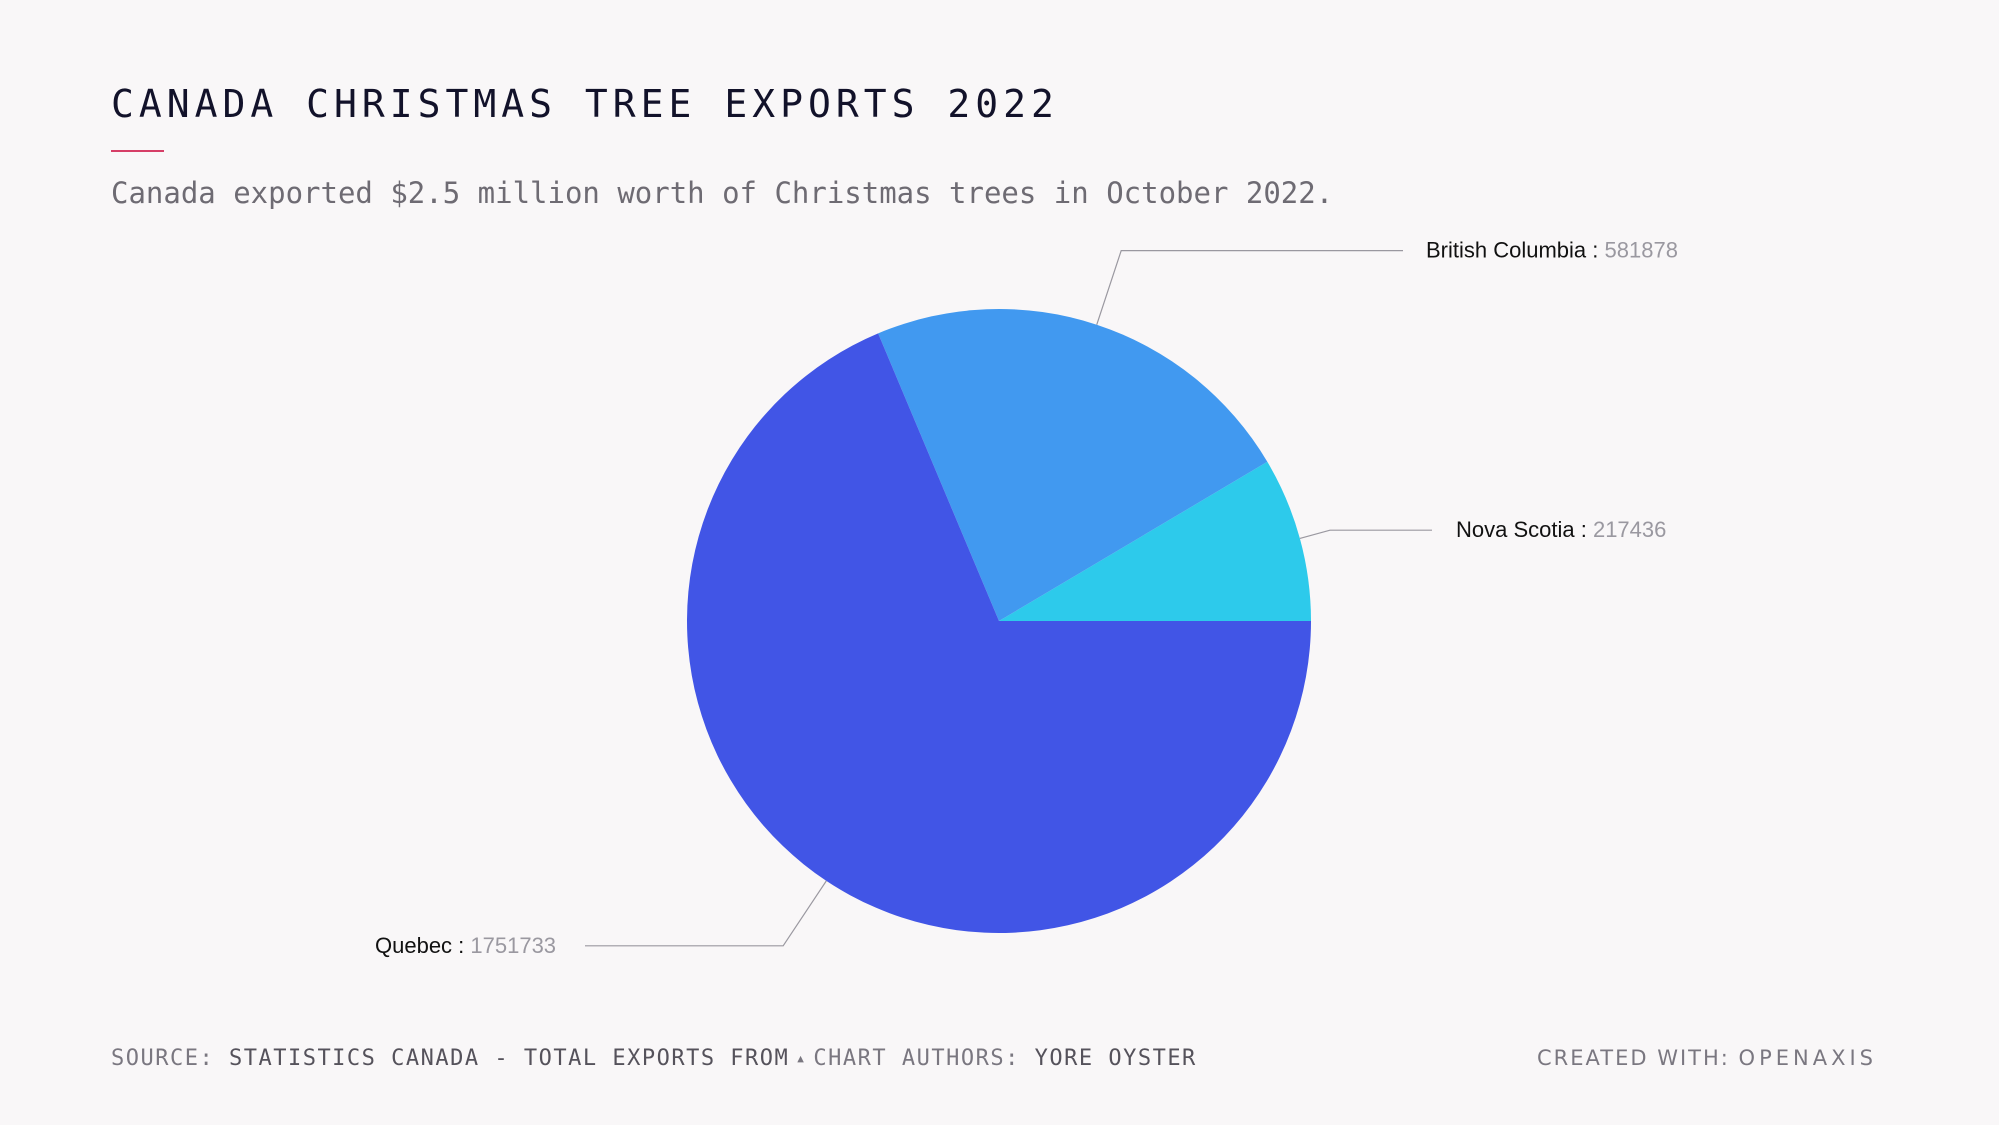 The image size is (1999, 1125). Describe the element at coordinates (1633, 1058) in the screenshot. I see `created-label: CREATED WITH:` at that location.